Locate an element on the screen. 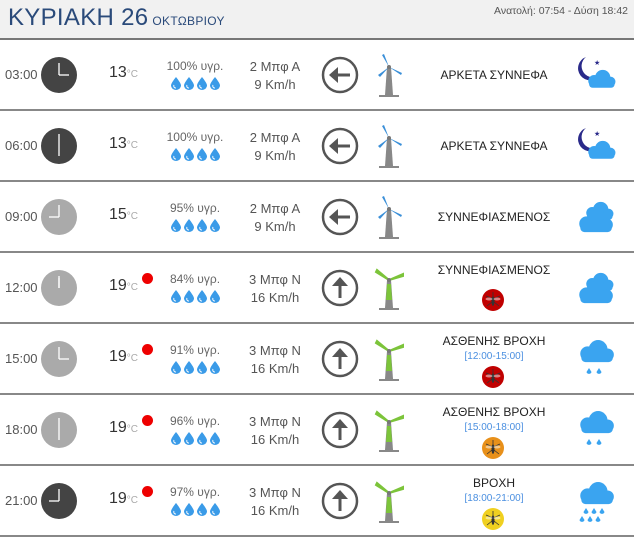 The height and width of the screenshot is (538, 634). weather-description: ΣΥΝΝΕΦΙΑΣΜΕΝΟΣ is located at coordinates (494, 270).